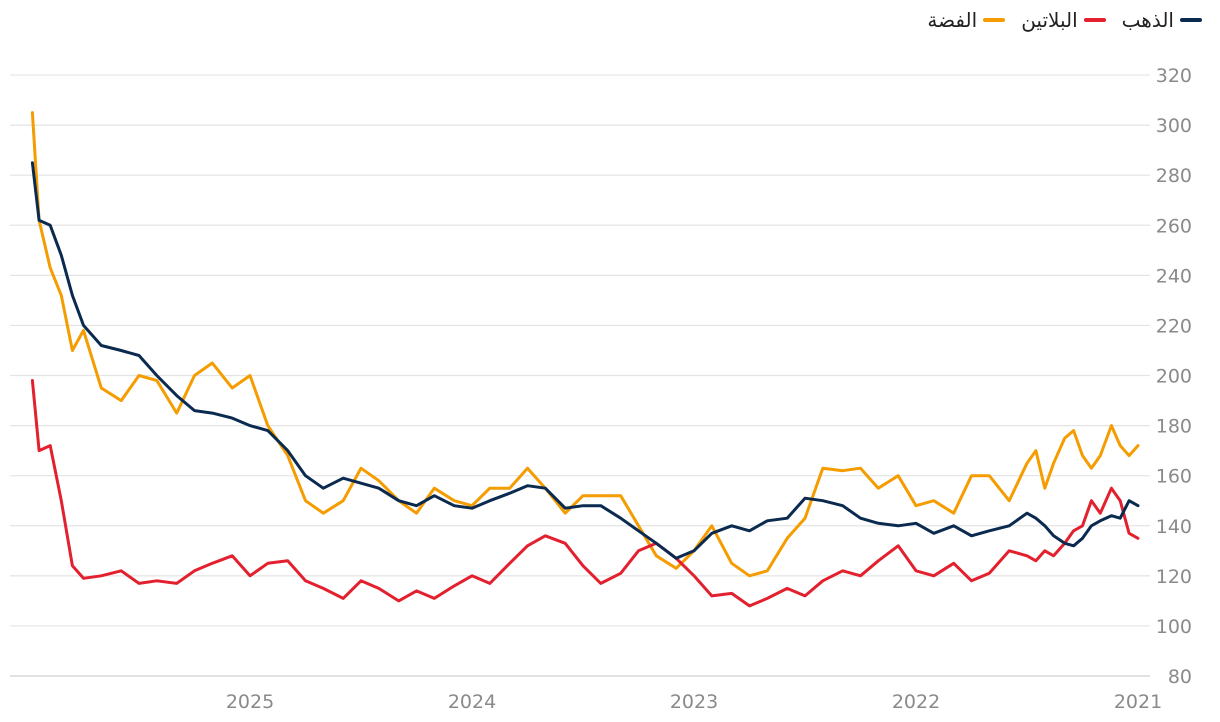 The width and height of the screenshot is (1220, 722). Describe the element at coordinates (1174, 276) in the screenshot. I see `y-tick-label: 240` at that location.